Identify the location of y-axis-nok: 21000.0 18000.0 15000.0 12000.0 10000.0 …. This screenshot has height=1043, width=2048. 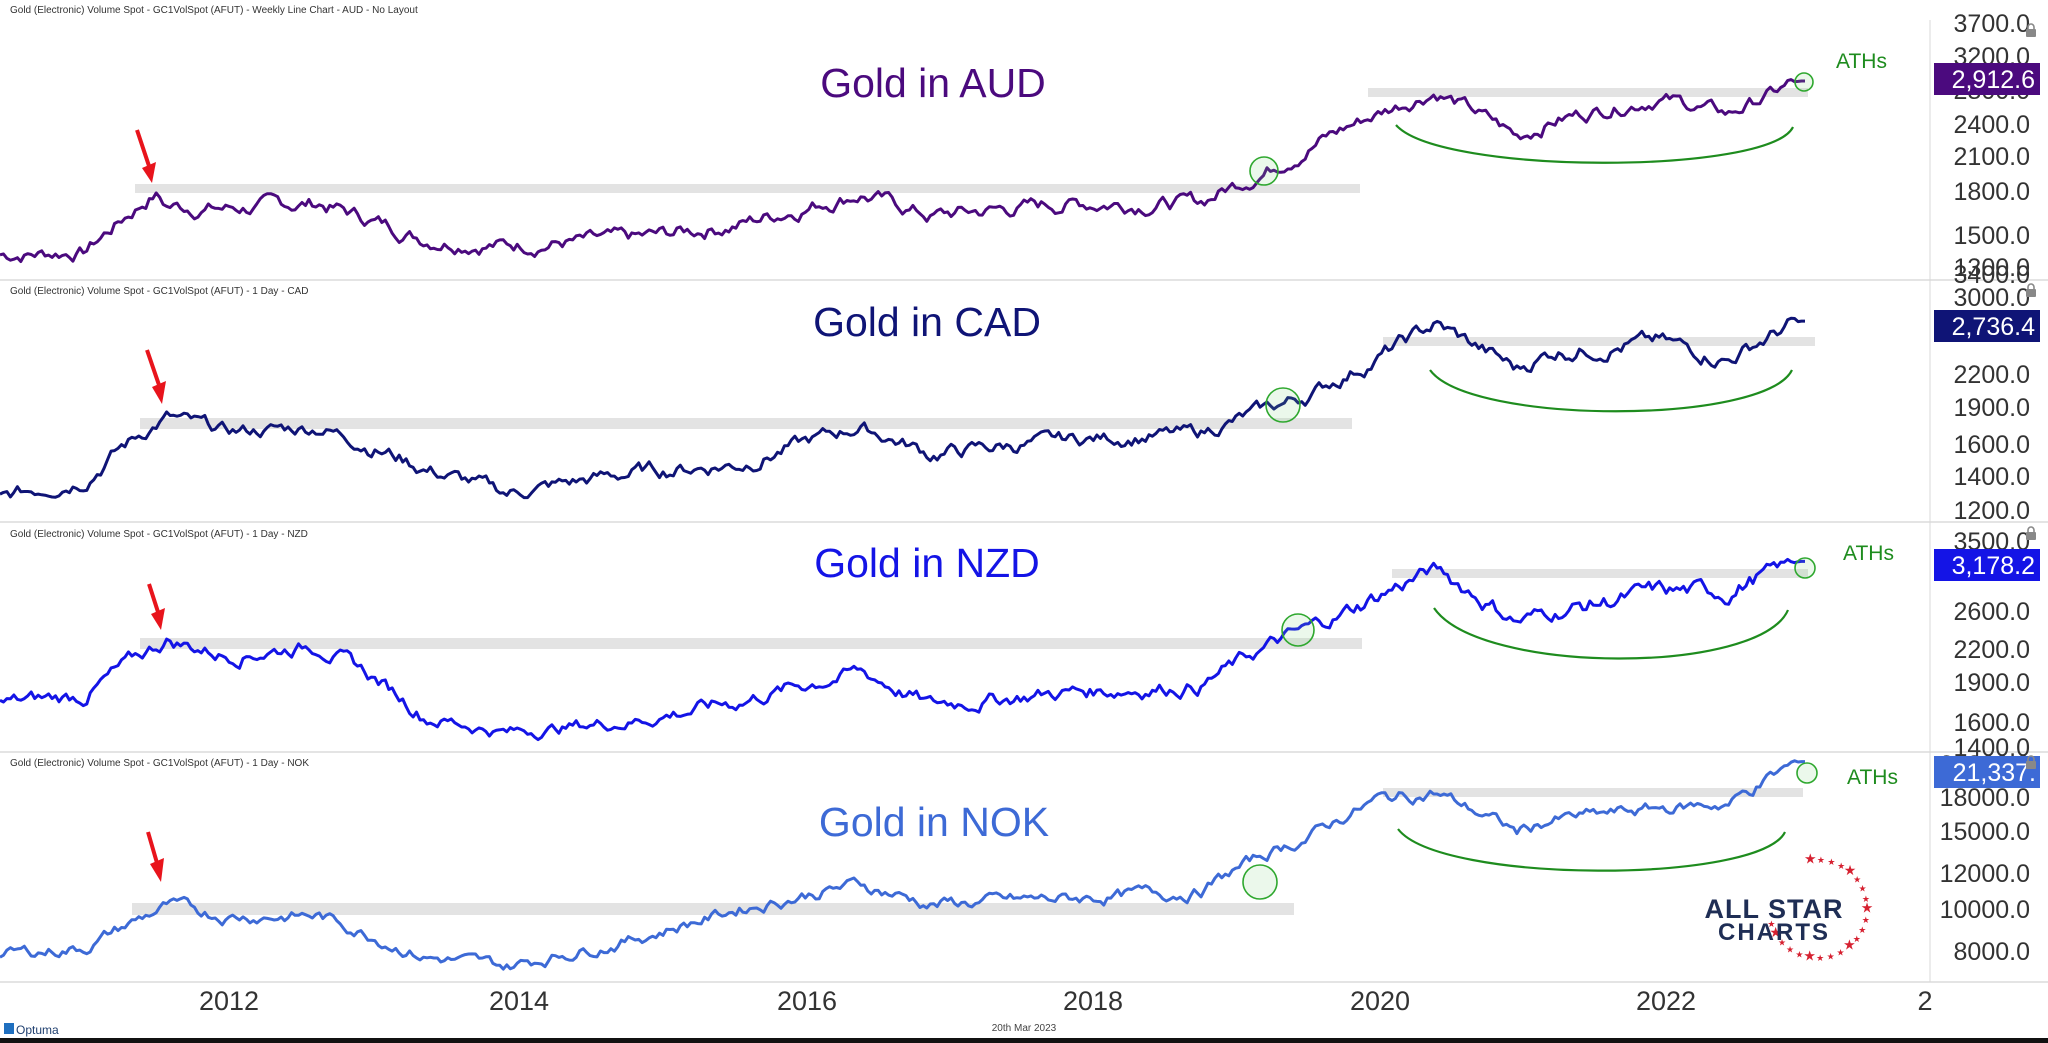
(1985, 858).